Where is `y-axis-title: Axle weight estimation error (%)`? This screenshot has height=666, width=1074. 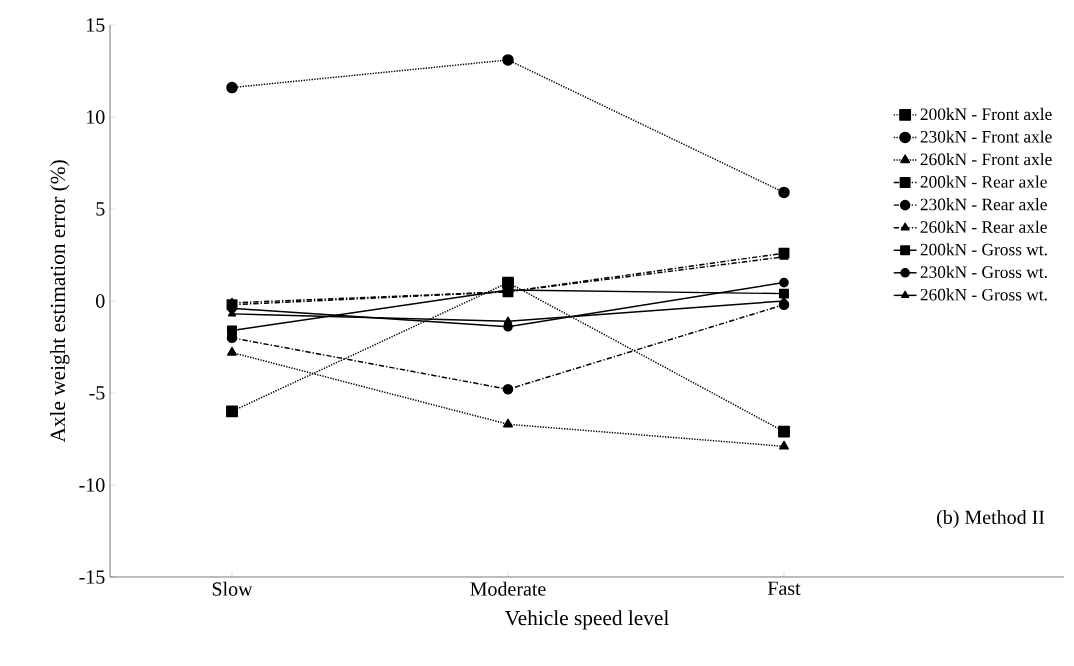
y-axis-title: Axle weight estimation error (%) is located at coordinates (60, 301).